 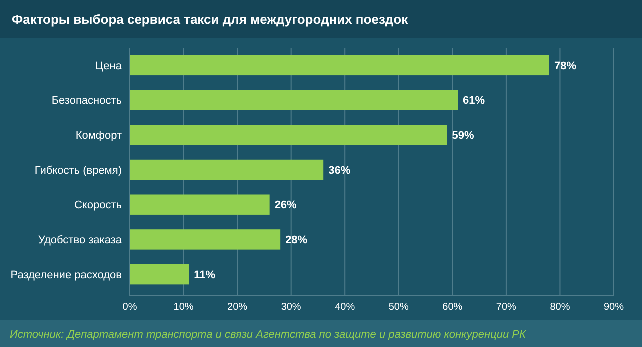 What do you see at coordinates (345, 307) in the screenshot?
I see `x-tick-label: 40%` at bounding box center [345, 307].